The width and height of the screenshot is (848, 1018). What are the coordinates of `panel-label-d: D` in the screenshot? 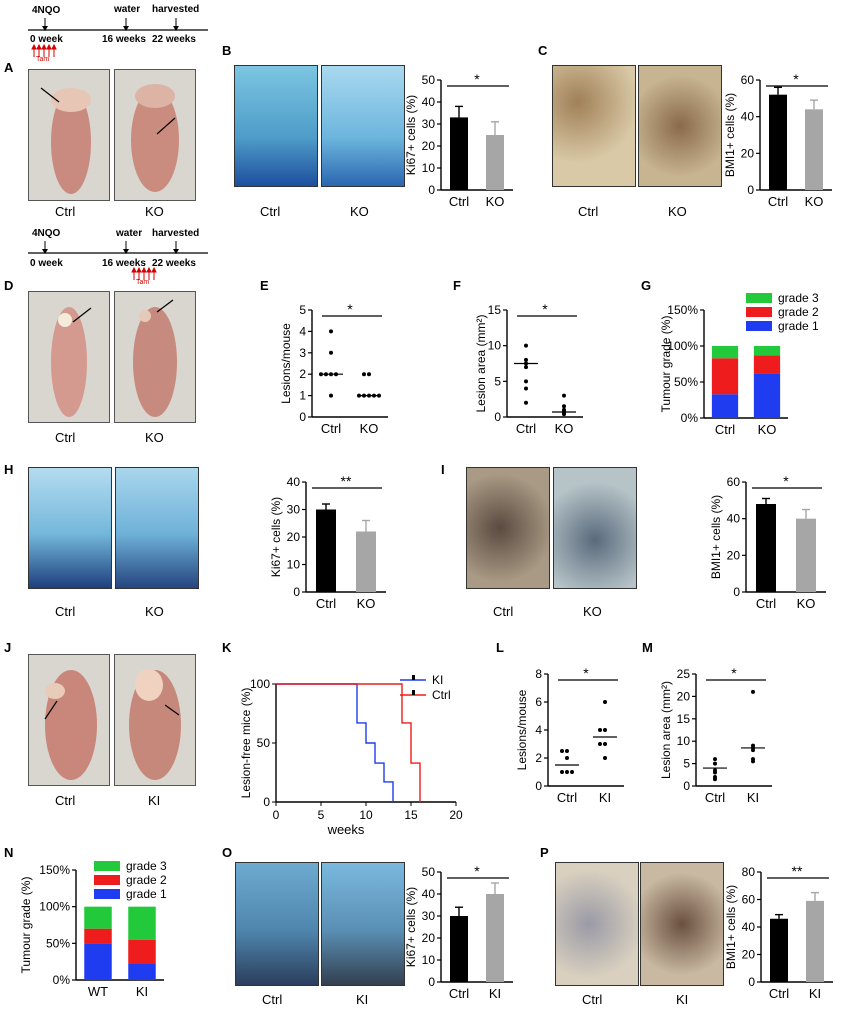 It's located at (9, 285).